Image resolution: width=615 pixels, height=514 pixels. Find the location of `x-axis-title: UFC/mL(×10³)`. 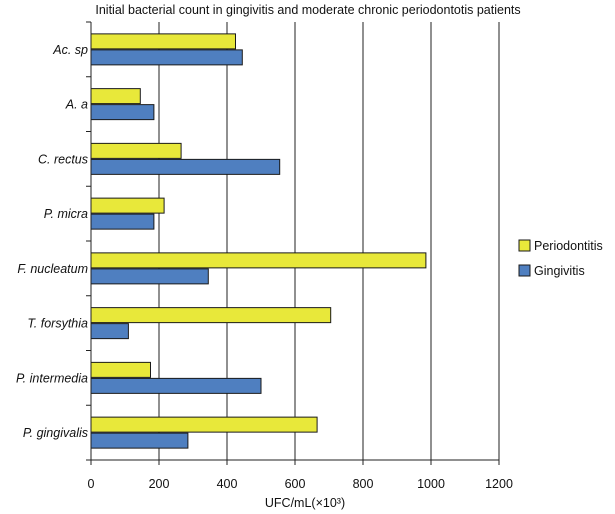

x-axis-title: UFC/mL(×10³) is located at coordinates (305, 503).